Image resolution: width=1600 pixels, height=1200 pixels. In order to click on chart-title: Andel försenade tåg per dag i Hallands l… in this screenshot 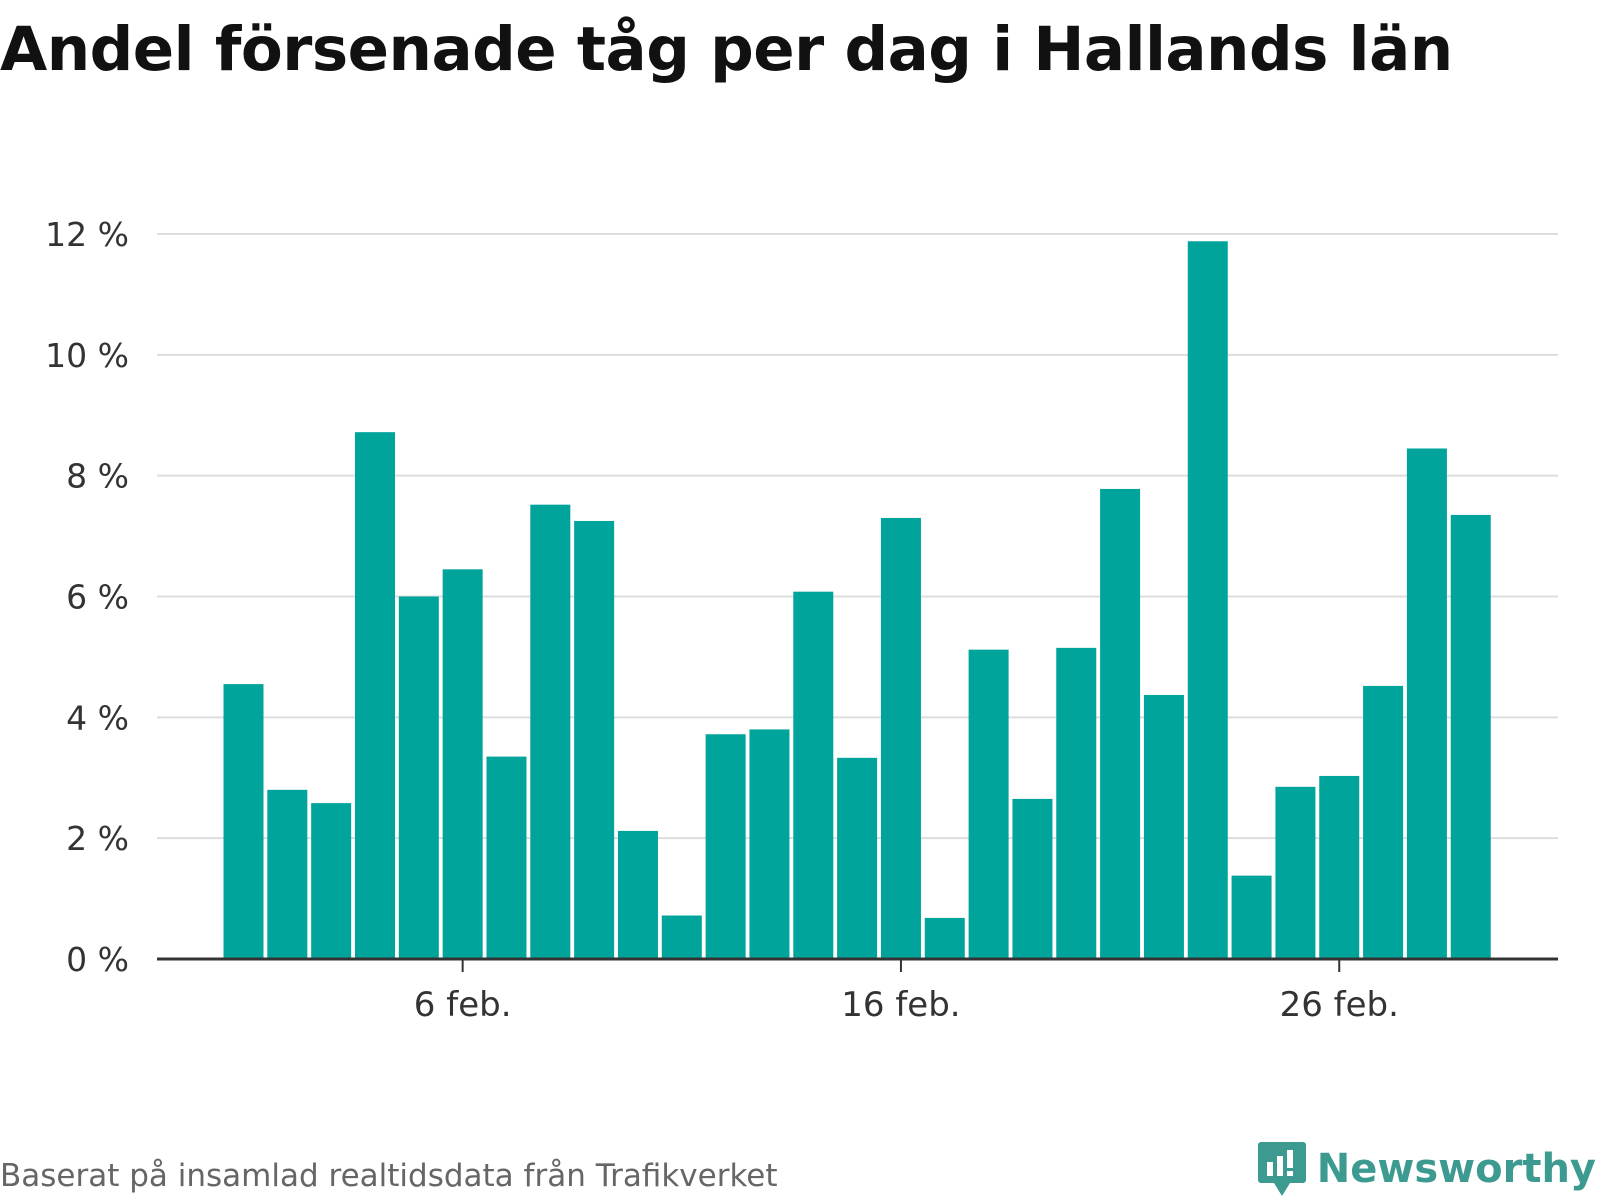, I will do `click(726, 49)`.